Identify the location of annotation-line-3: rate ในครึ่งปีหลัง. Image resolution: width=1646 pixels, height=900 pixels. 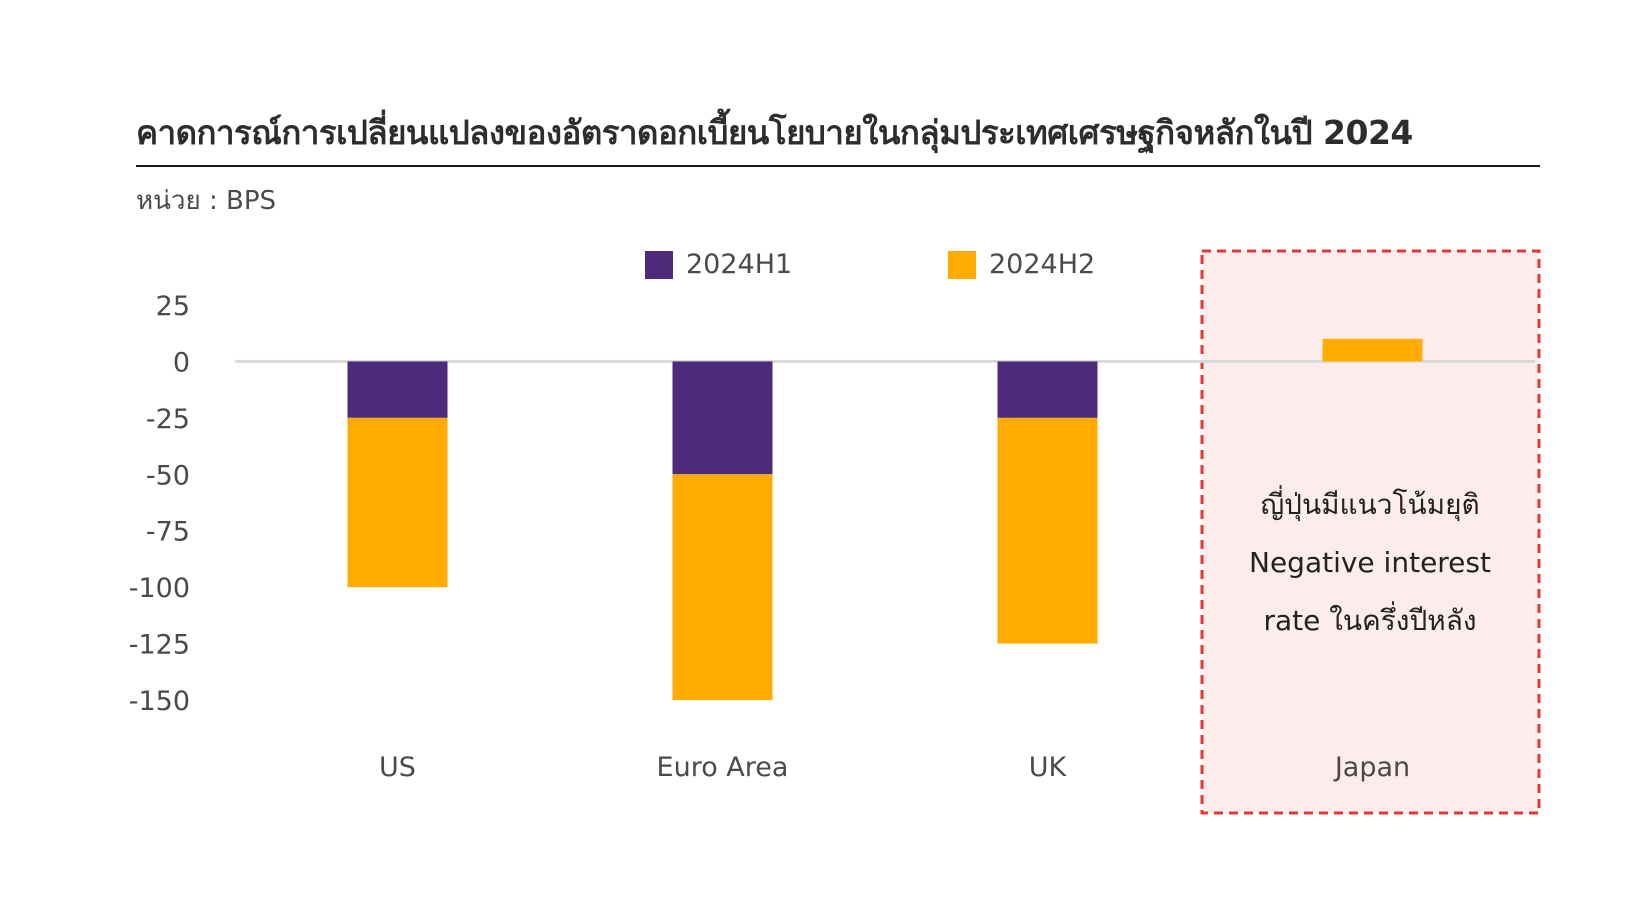
(1370, 620).